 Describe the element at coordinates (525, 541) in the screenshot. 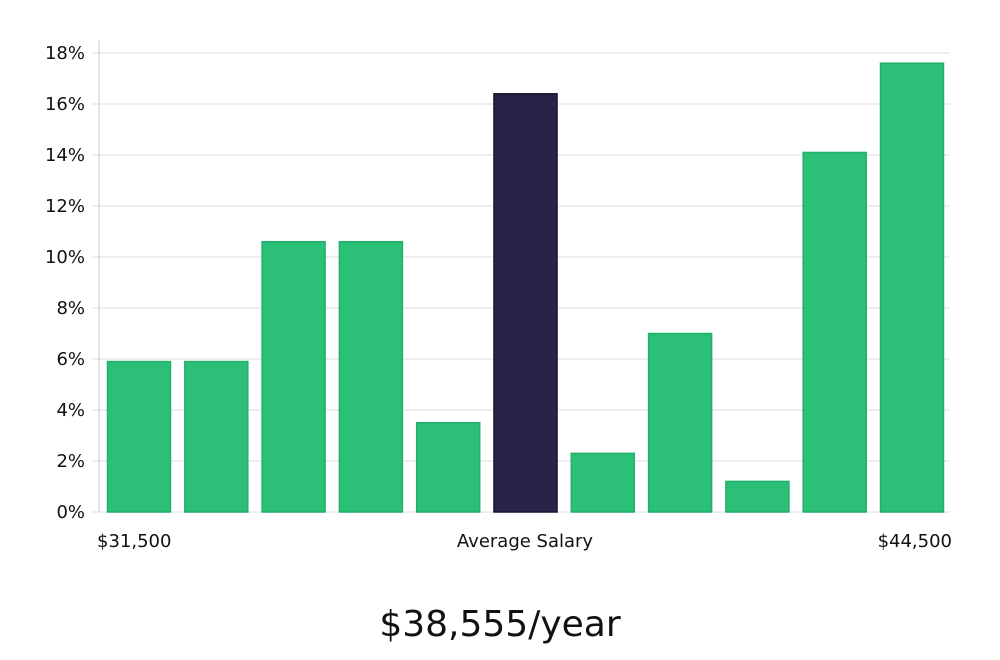

I see `x-label-center: Average Salary` at that location.